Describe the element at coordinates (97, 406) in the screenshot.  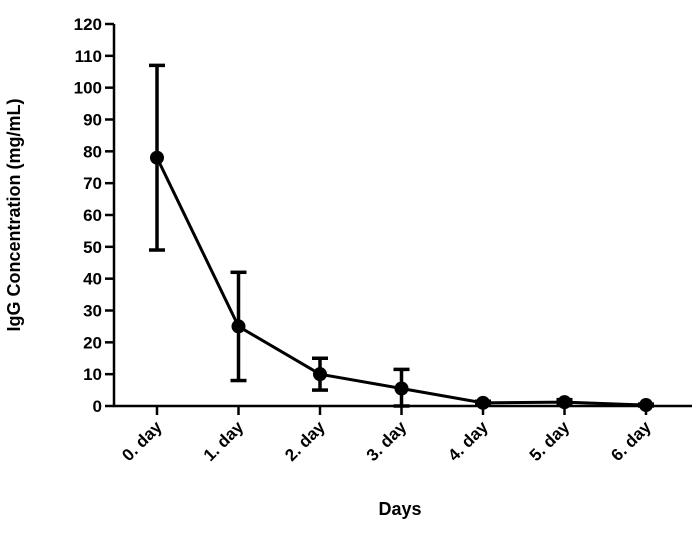
I see `y-tick-label: 0` at that location.